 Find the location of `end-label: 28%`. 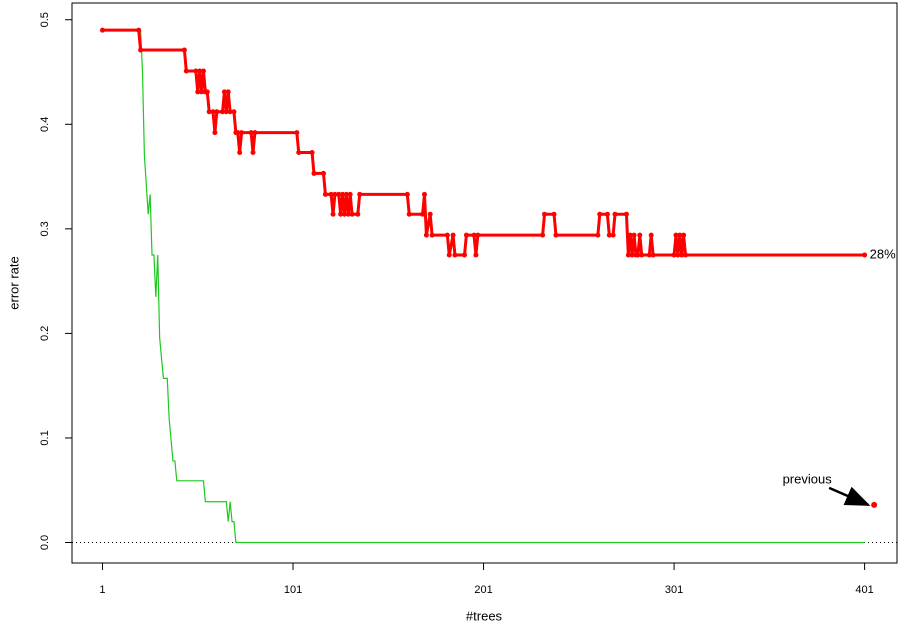

end-label: 28% is located at coordinates (883, 253).